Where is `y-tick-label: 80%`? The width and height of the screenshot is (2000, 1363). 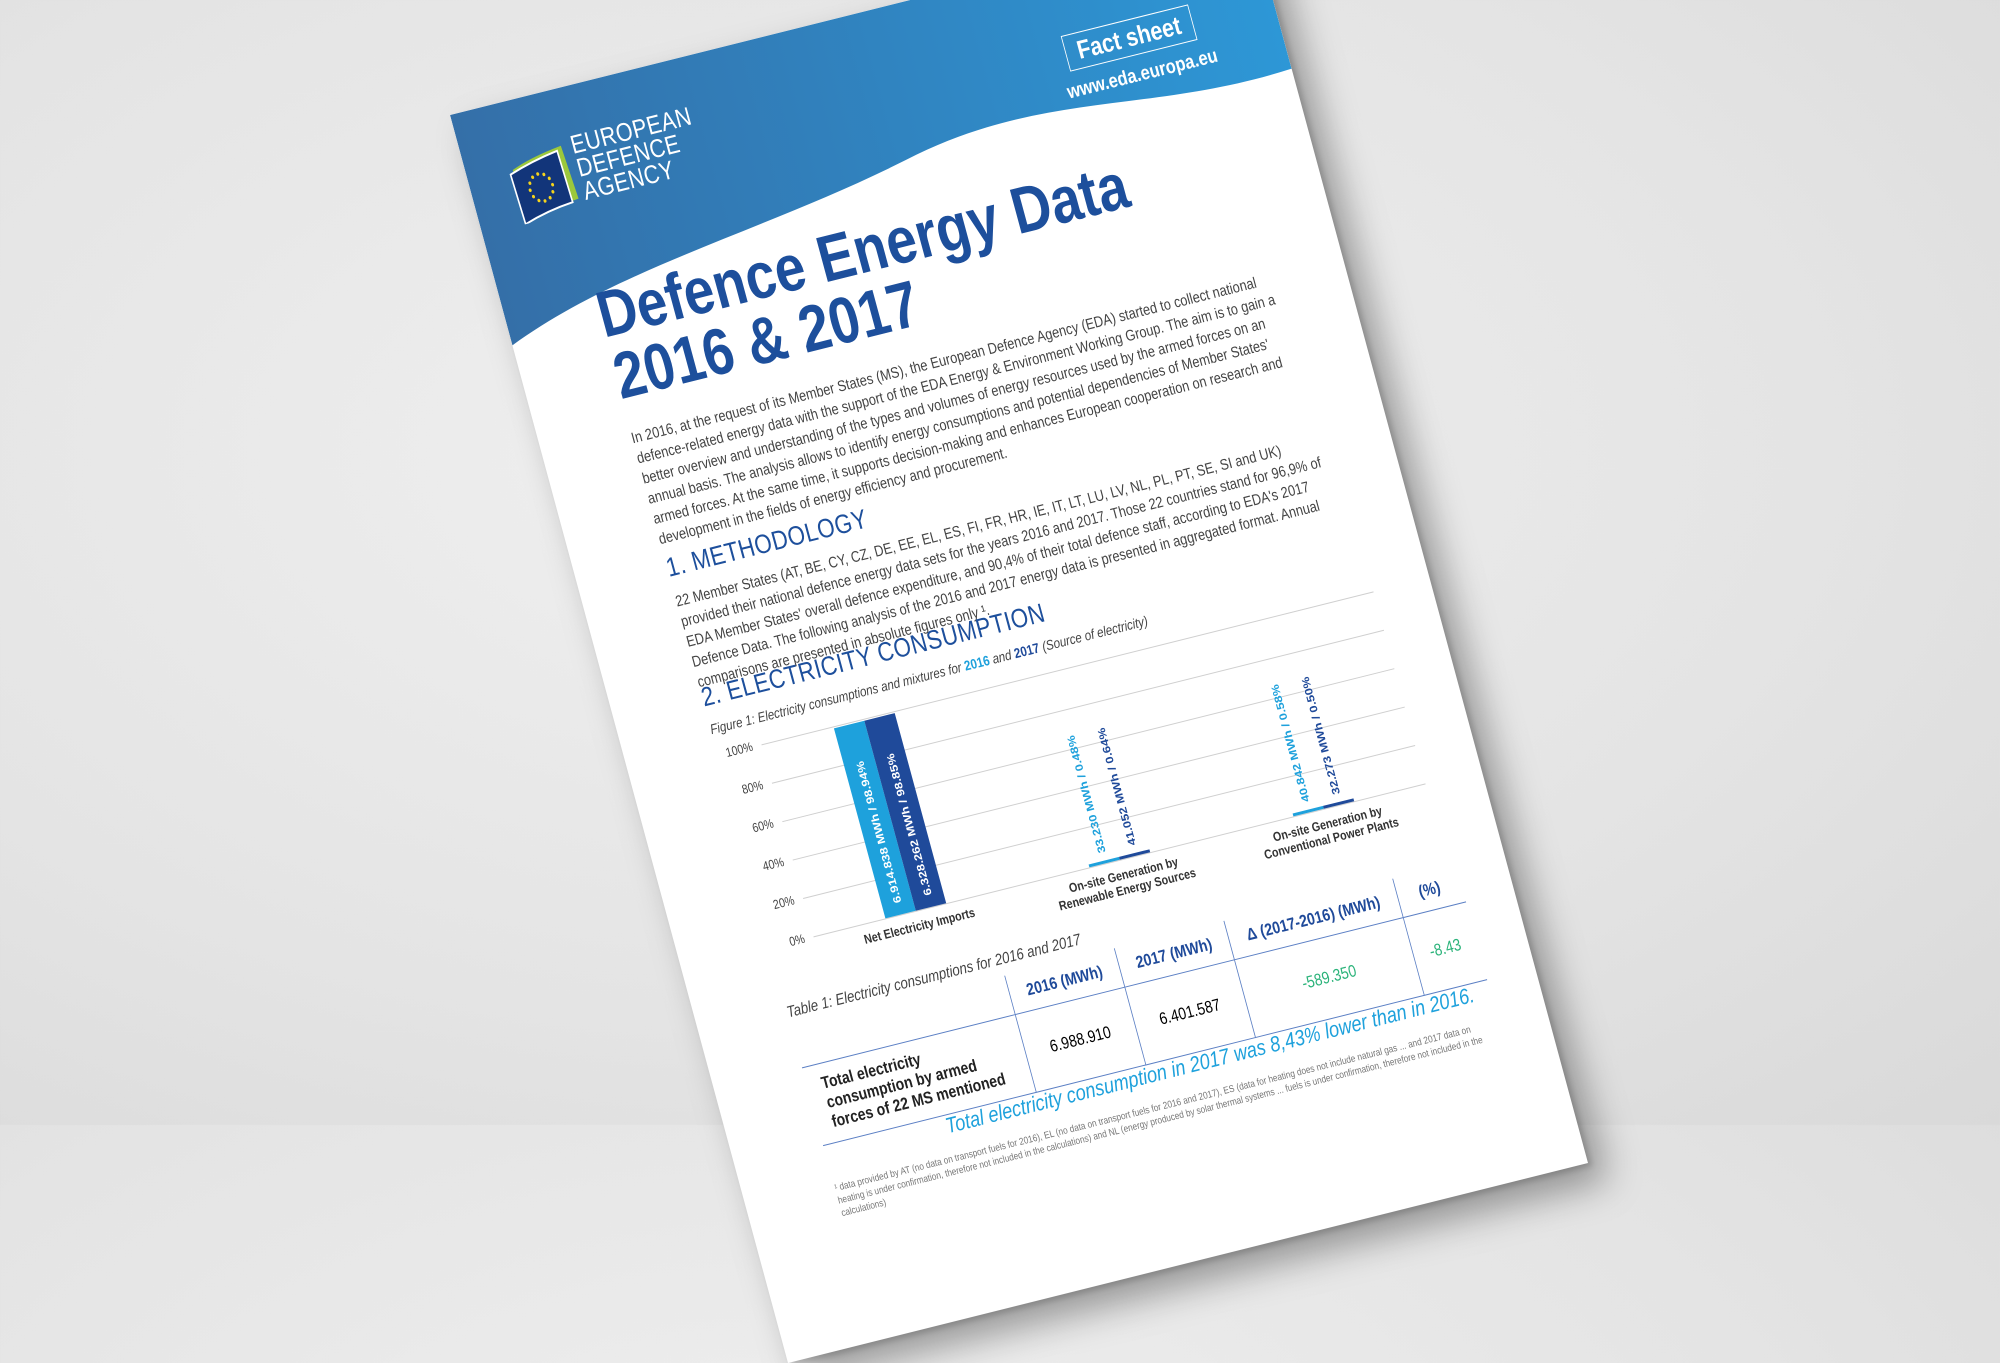 y-tick-label: 80% is located at coordinates (752, 787).